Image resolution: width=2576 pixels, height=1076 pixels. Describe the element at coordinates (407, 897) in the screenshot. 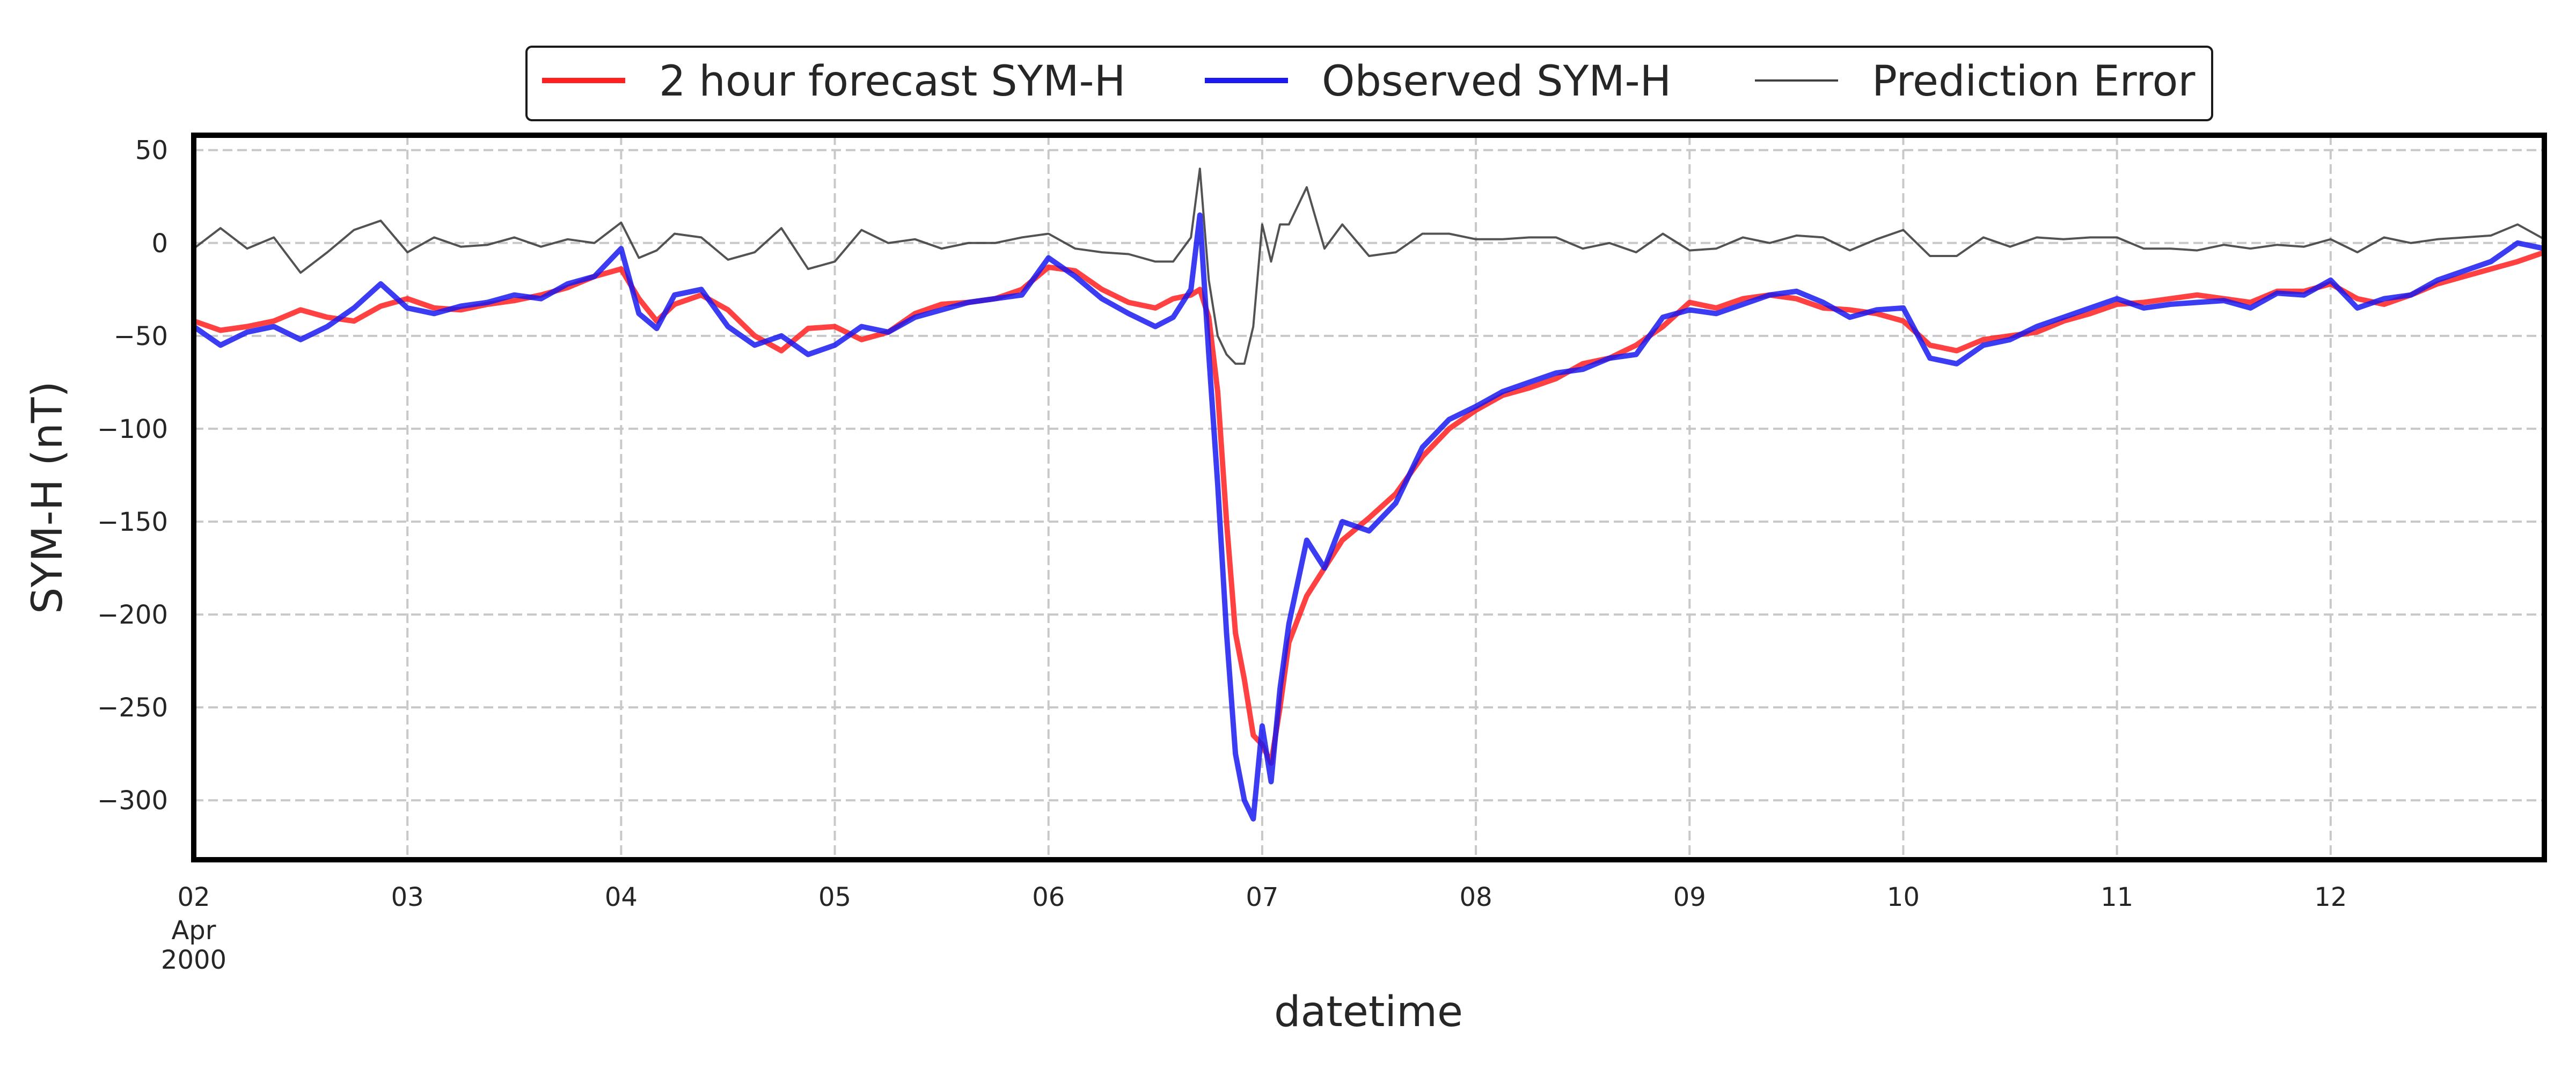

I see `x-tick-label: 03` at that location.